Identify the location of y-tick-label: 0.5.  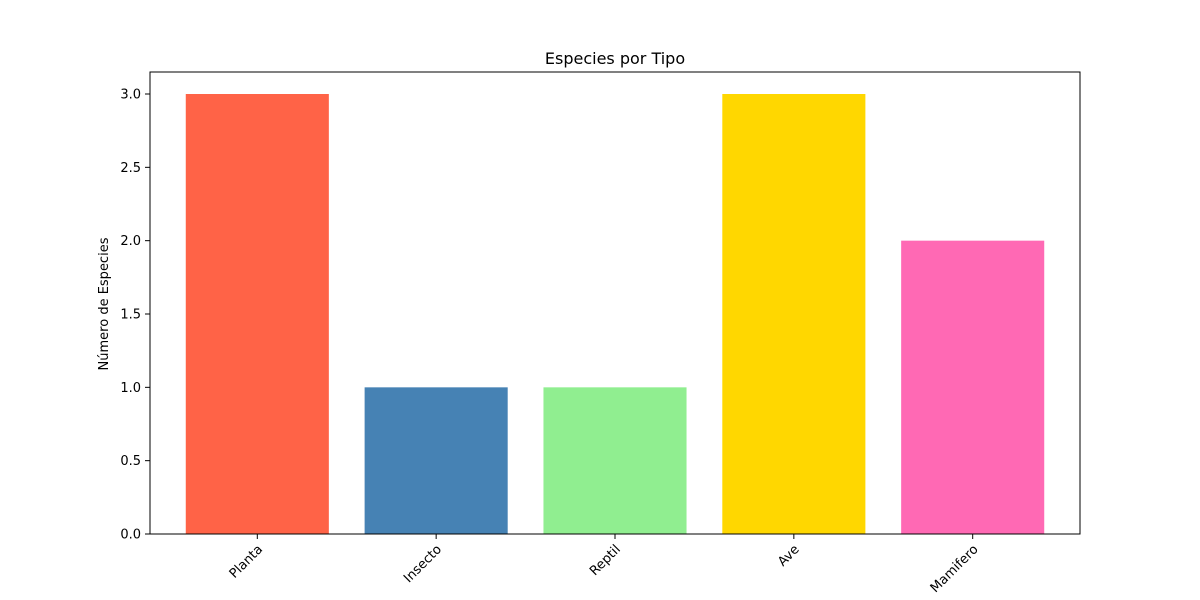
(130, 461).